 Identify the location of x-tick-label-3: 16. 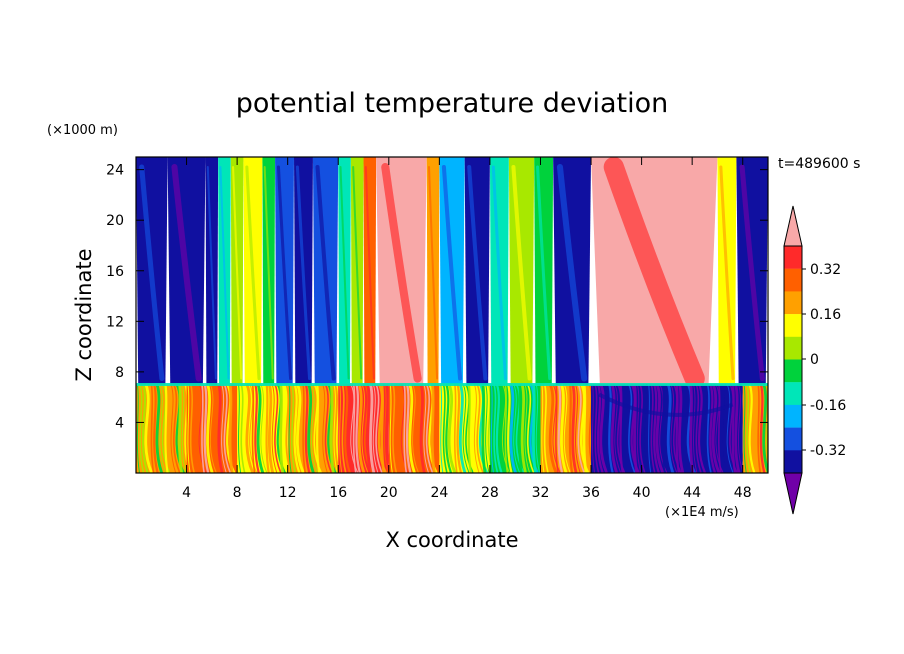
(338, 493).